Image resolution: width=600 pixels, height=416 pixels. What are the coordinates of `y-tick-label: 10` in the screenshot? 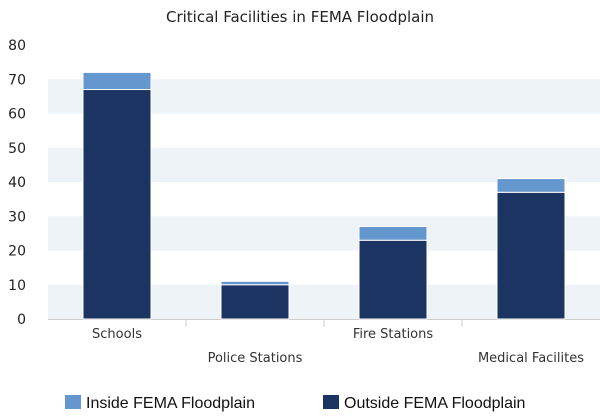 It's located at (17, 286).